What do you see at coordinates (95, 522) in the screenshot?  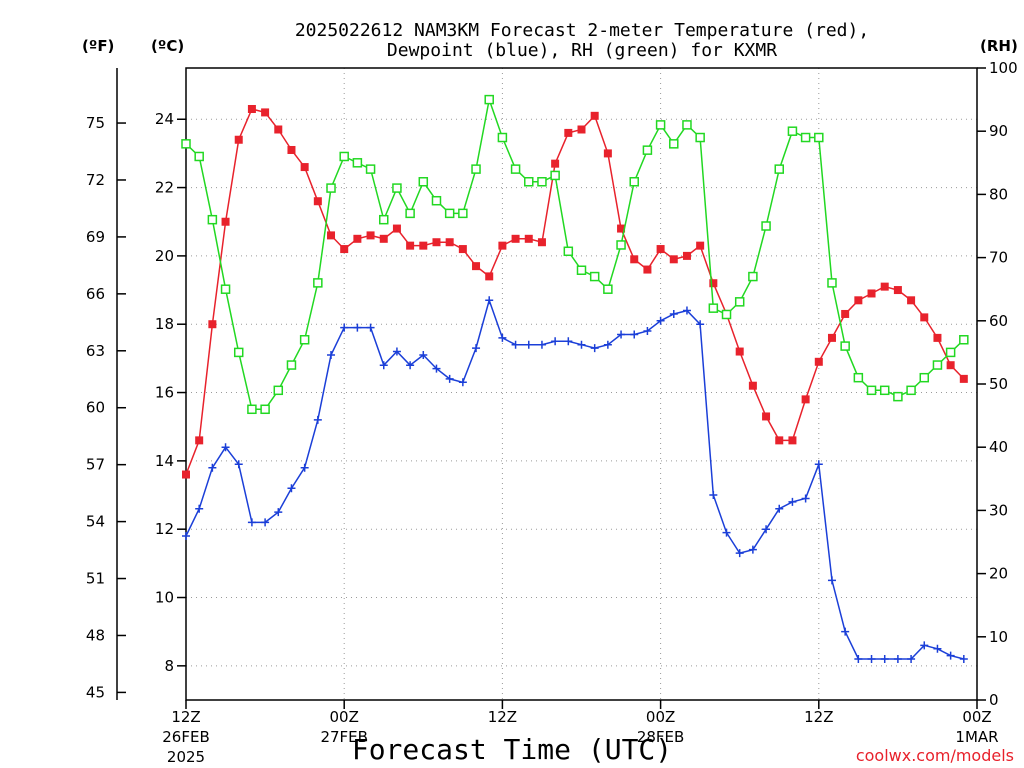 I see `fahrenheit-tick-label: 54` at bounding box center [95, 522].